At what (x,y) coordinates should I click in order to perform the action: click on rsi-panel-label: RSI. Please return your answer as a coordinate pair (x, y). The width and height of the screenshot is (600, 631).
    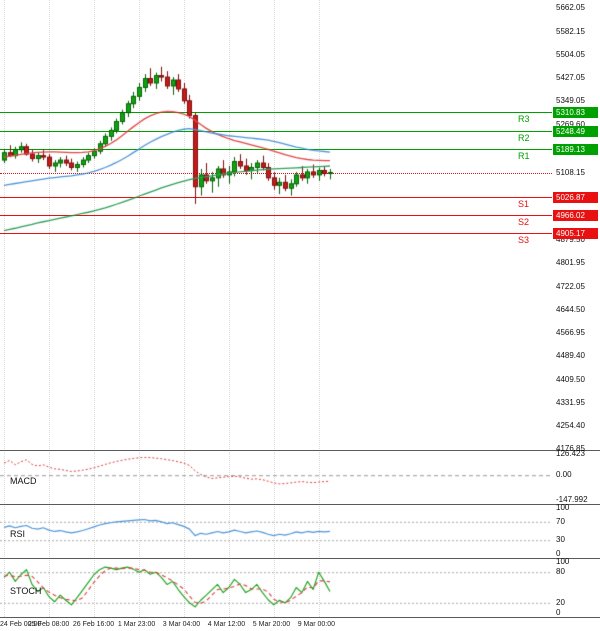
    Looking at the image, I should click on (18, 534).